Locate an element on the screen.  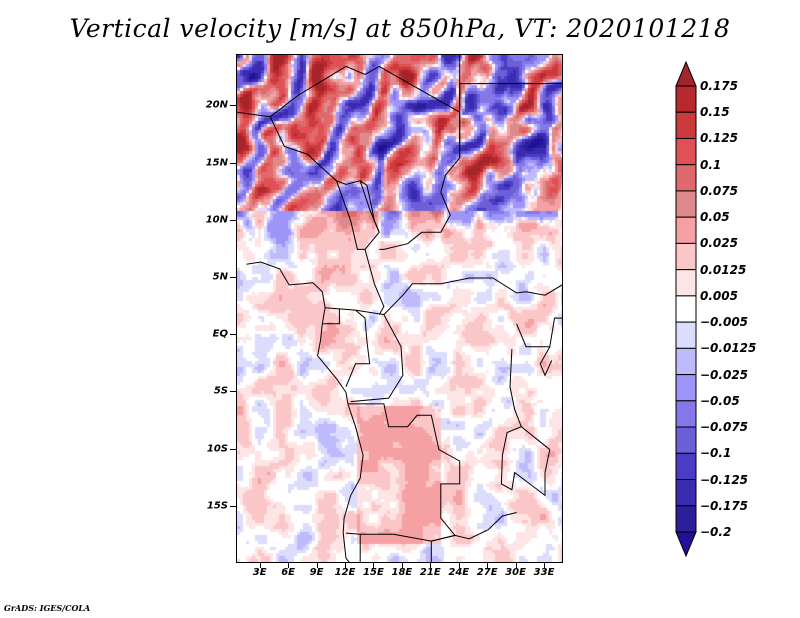
colorbar-swatches is located at coordinates (686, 309).